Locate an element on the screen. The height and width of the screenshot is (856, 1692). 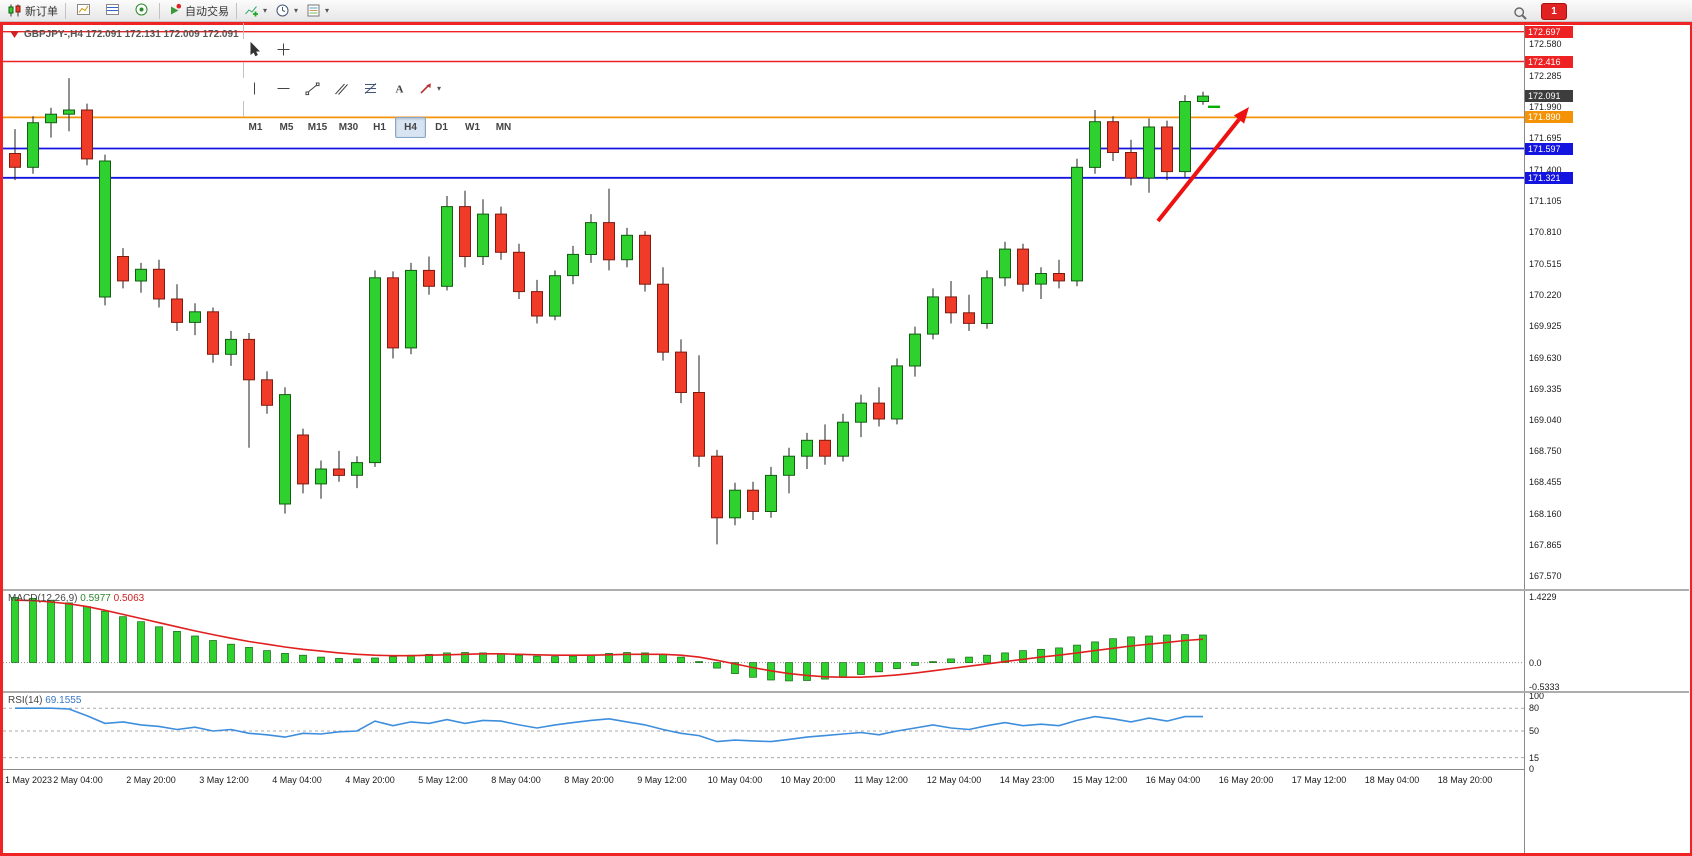
price-tick-label: 171.990 is located at coordinates (1545, 106).